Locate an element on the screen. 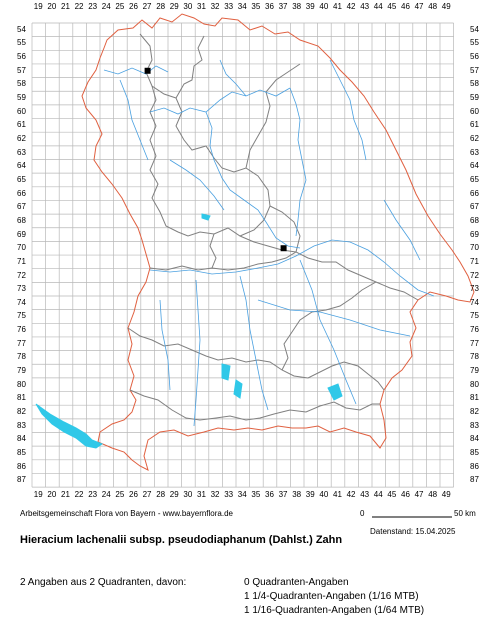  grid-x-label: 27 is located at coordinates (147, 494).